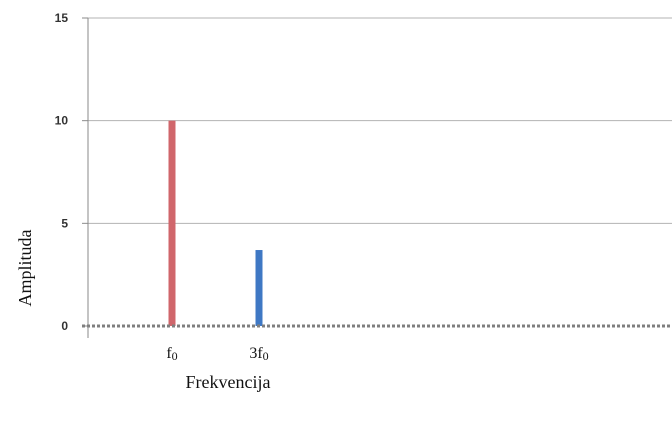  I want to click on y-ticks: 0 5 10 15, so click(71, 172).